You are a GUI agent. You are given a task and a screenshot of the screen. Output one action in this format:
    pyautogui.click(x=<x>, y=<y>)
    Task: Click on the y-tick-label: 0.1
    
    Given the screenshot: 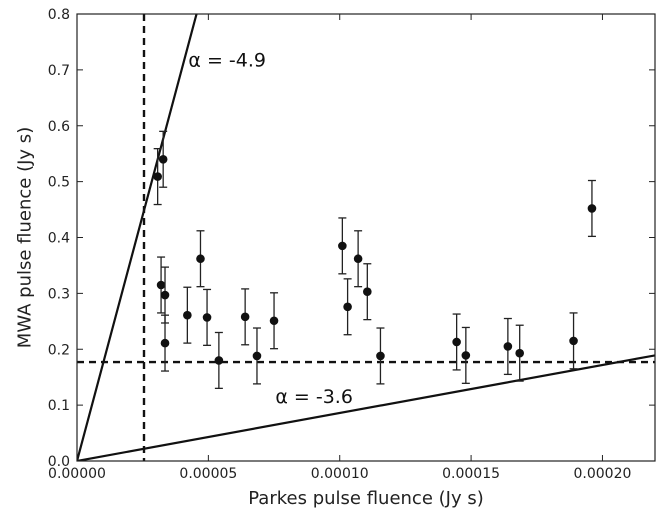 What is the action you would take?
    pyautogui.click(x=59, y=406)
    